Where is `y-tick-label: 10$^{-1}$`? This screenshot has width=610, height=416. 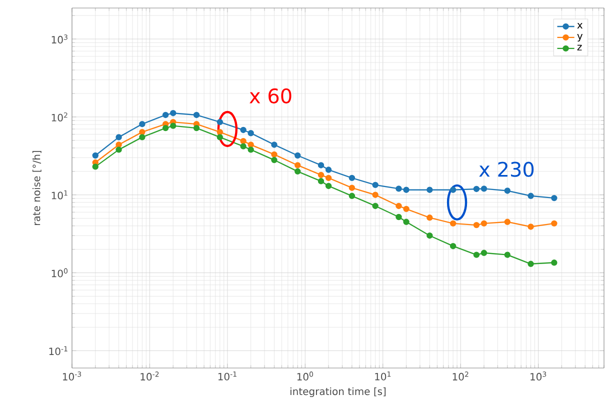 y-tick-label: 10$^{-1}$ is located at coordinates (58, 351).